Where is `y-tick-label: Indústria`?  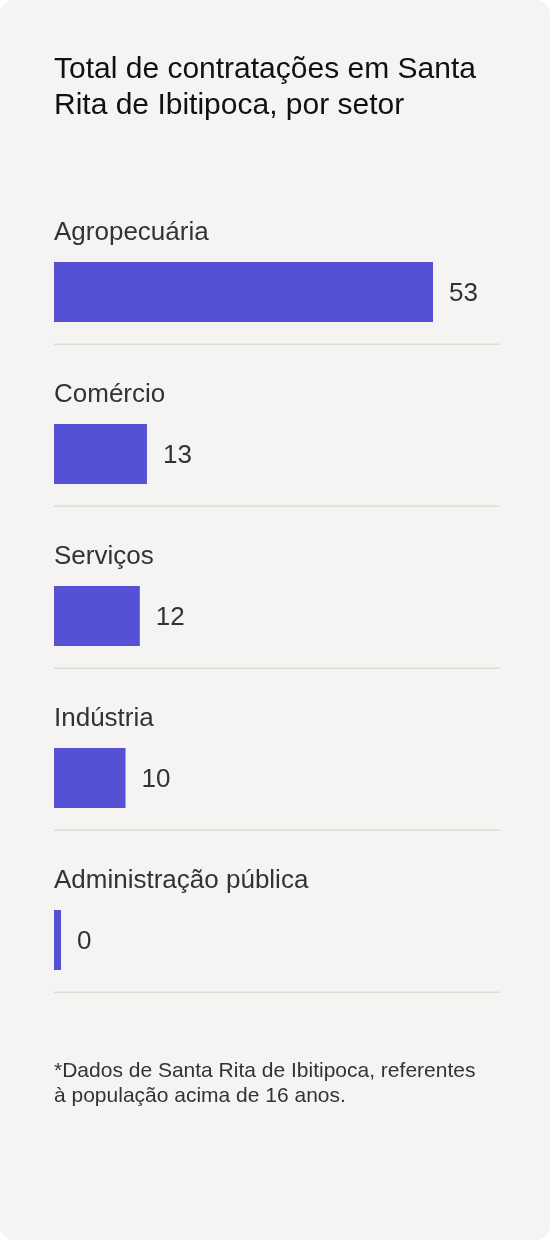
y-tick-label: Indústria is located at coordinates (104, 717).